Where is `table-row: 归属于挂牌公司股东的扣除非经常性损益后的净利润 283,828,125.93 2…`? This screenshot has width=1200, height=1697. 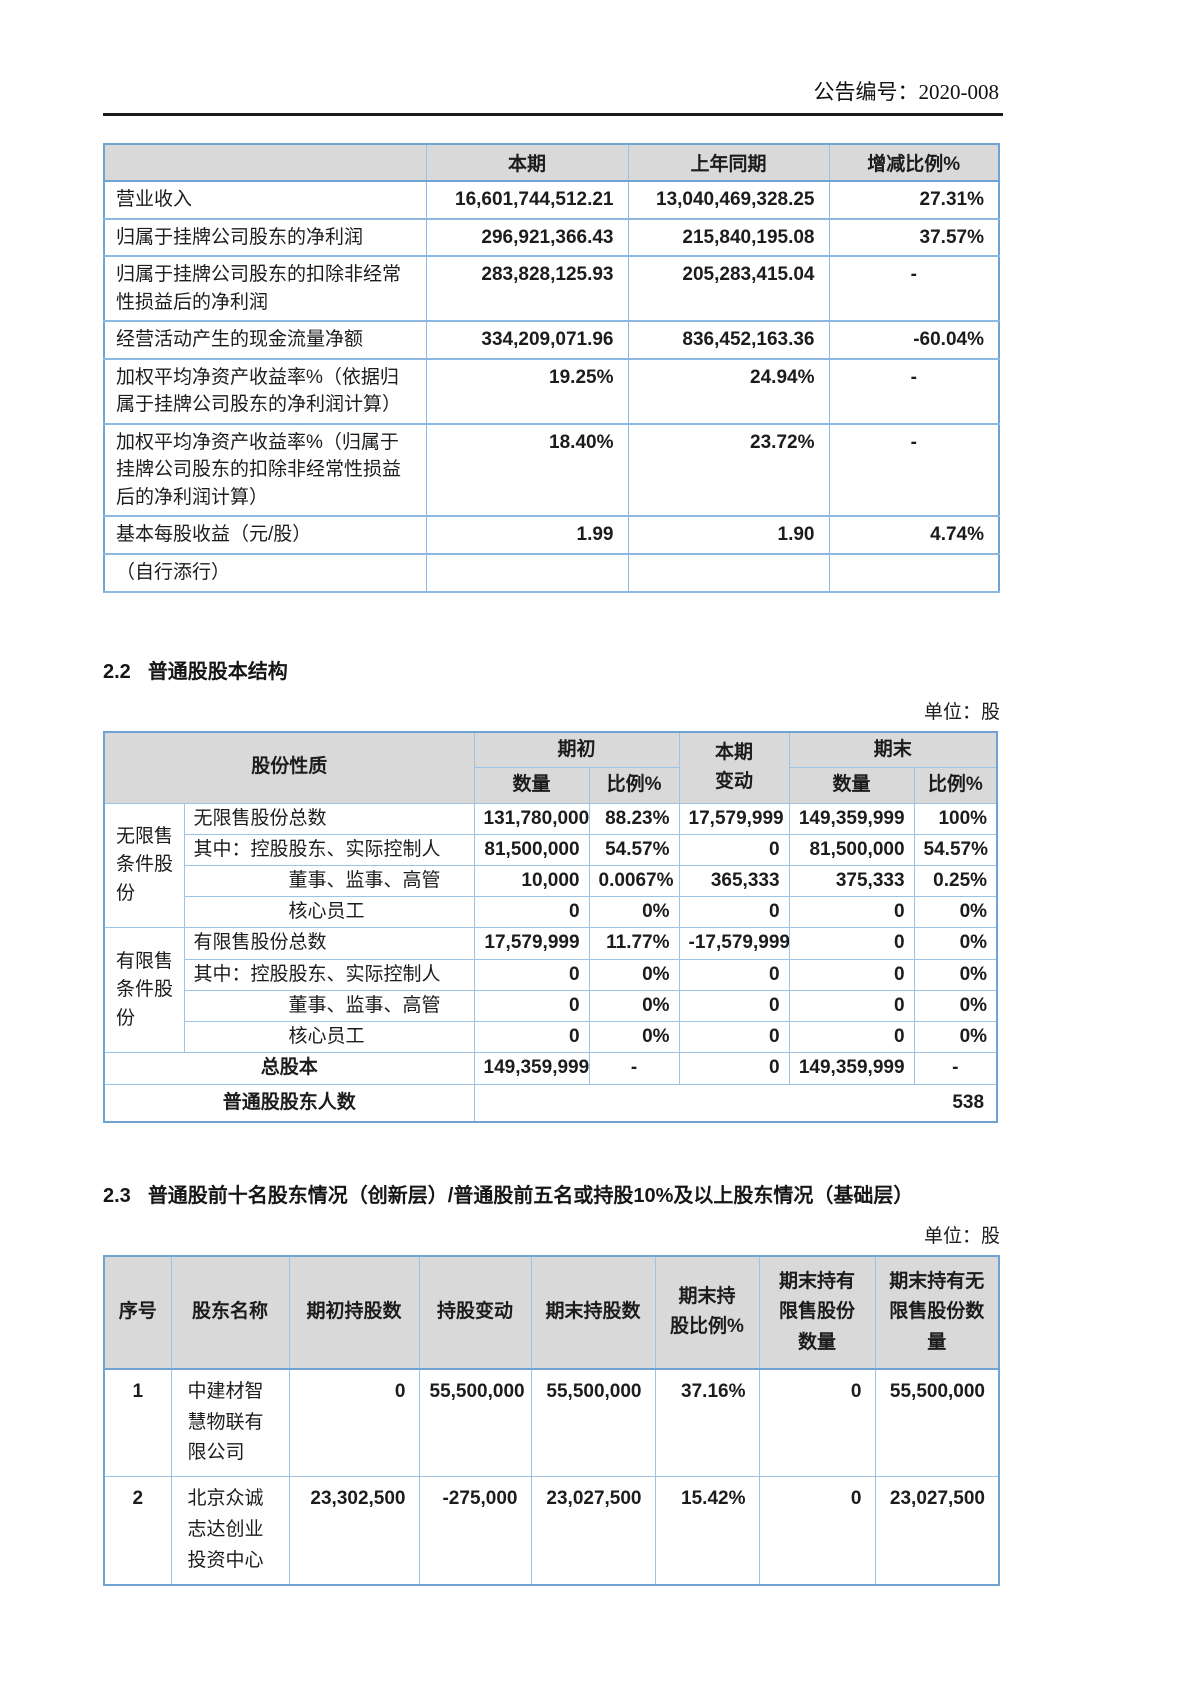
table-row: 归属于挂牌公司股东的扣除非经常性损益后的净利润 283,828,125.93 2… is located at coordinates (551, 289).